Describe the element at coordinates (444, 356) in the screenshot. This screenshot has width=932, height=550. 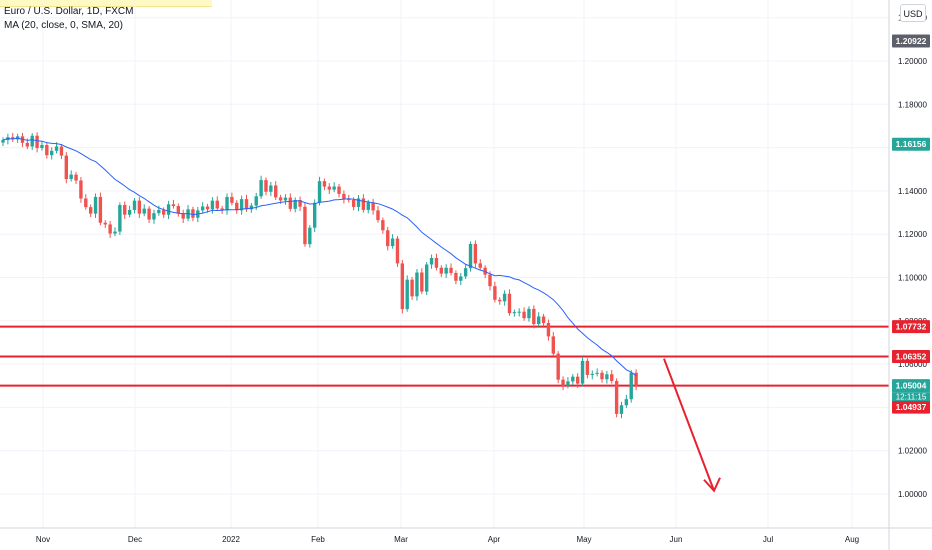
I see `horizontal-levels` at that location.